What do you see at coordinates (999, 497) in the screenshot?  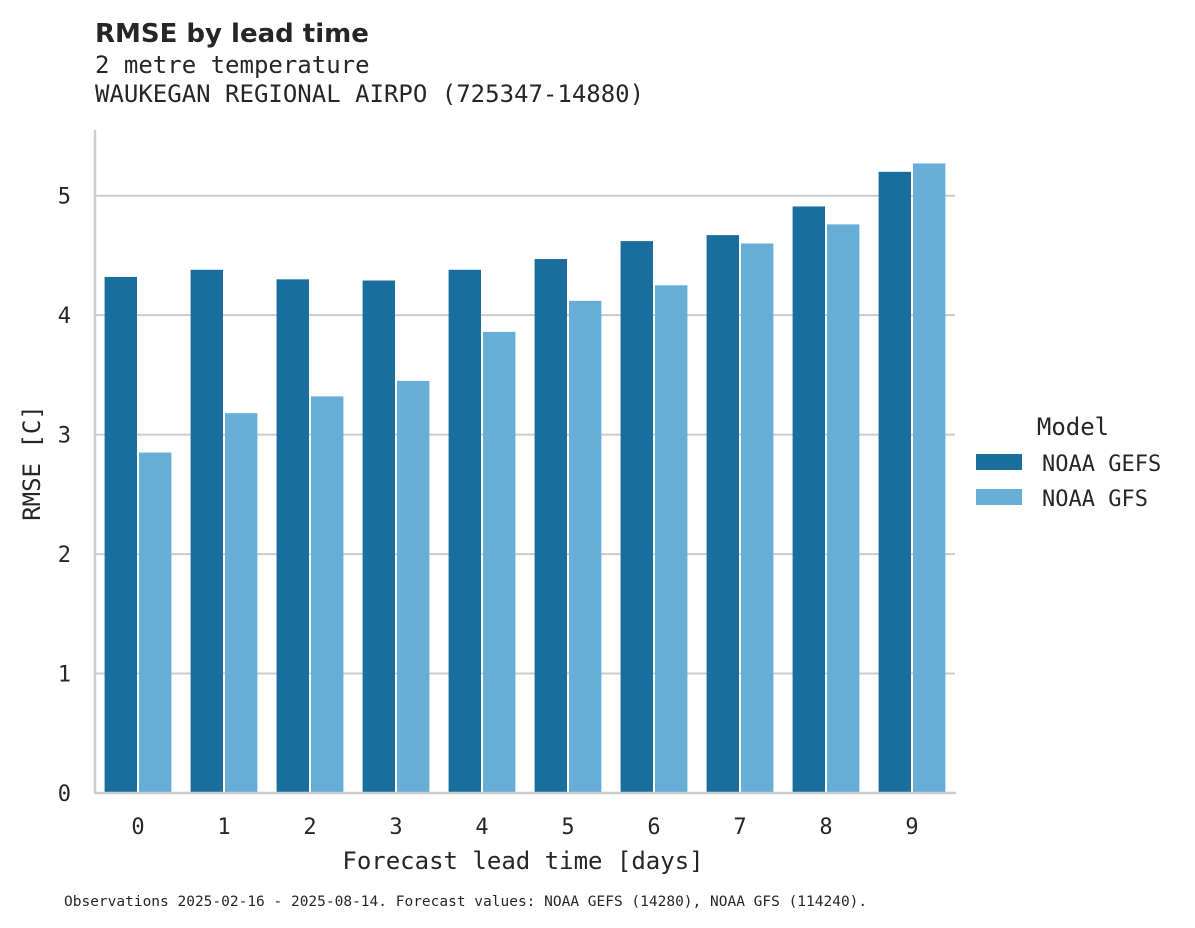 I see `legend-swatch-noaa-gfs` at bounding box center [999, 497].